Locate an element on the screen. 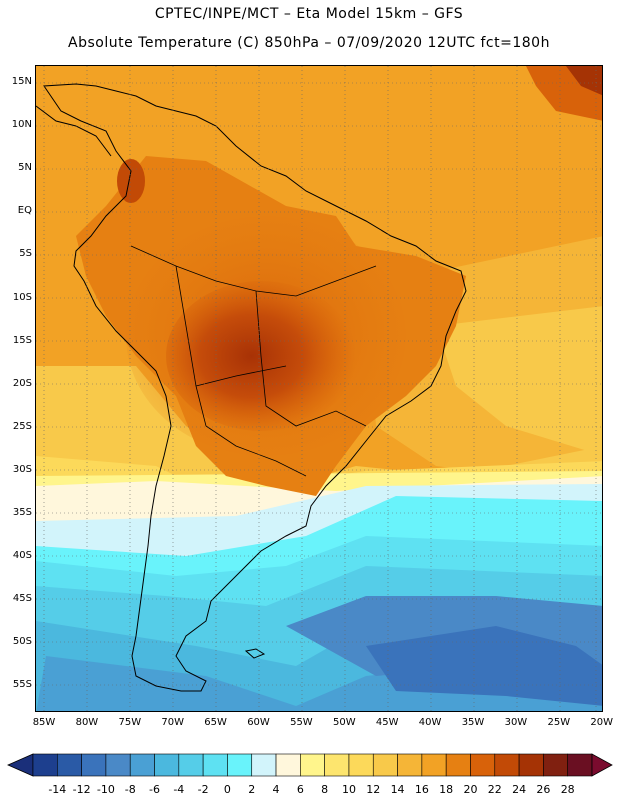 The image size is (618, 800). lat-label: 25S is located at coordinates (22, 426).